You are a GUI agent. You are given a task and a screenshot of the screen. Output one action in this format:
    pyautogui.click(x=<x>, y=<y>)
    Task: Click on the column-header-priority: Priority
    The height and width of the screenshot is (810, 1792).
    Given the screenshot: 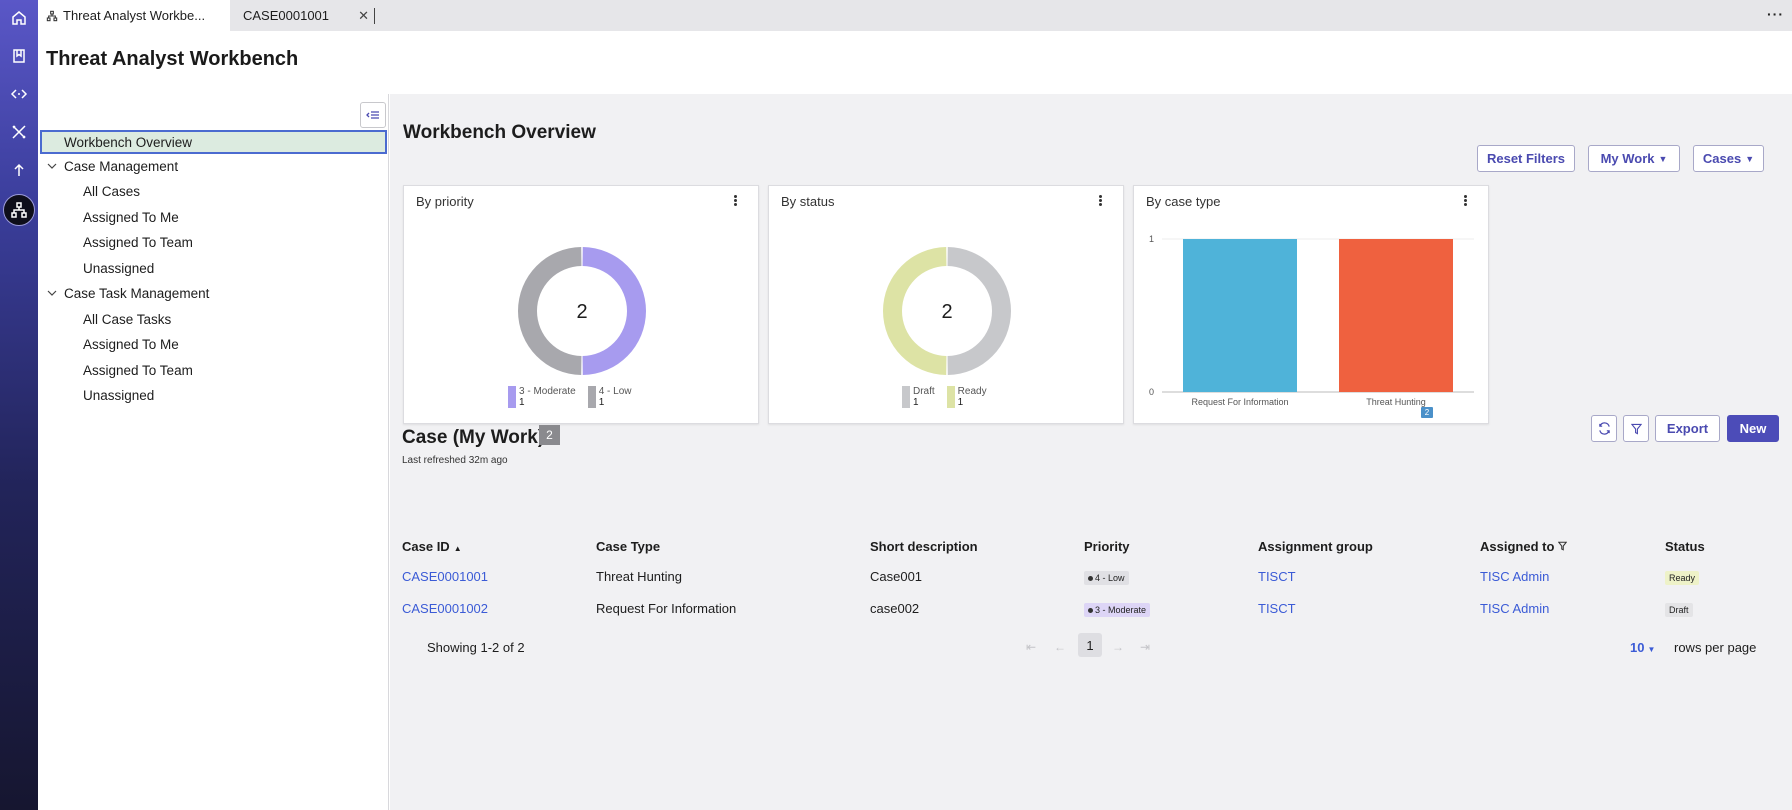 What is the action you would take?
    pyautogui.click(x=1107, y=546)
    